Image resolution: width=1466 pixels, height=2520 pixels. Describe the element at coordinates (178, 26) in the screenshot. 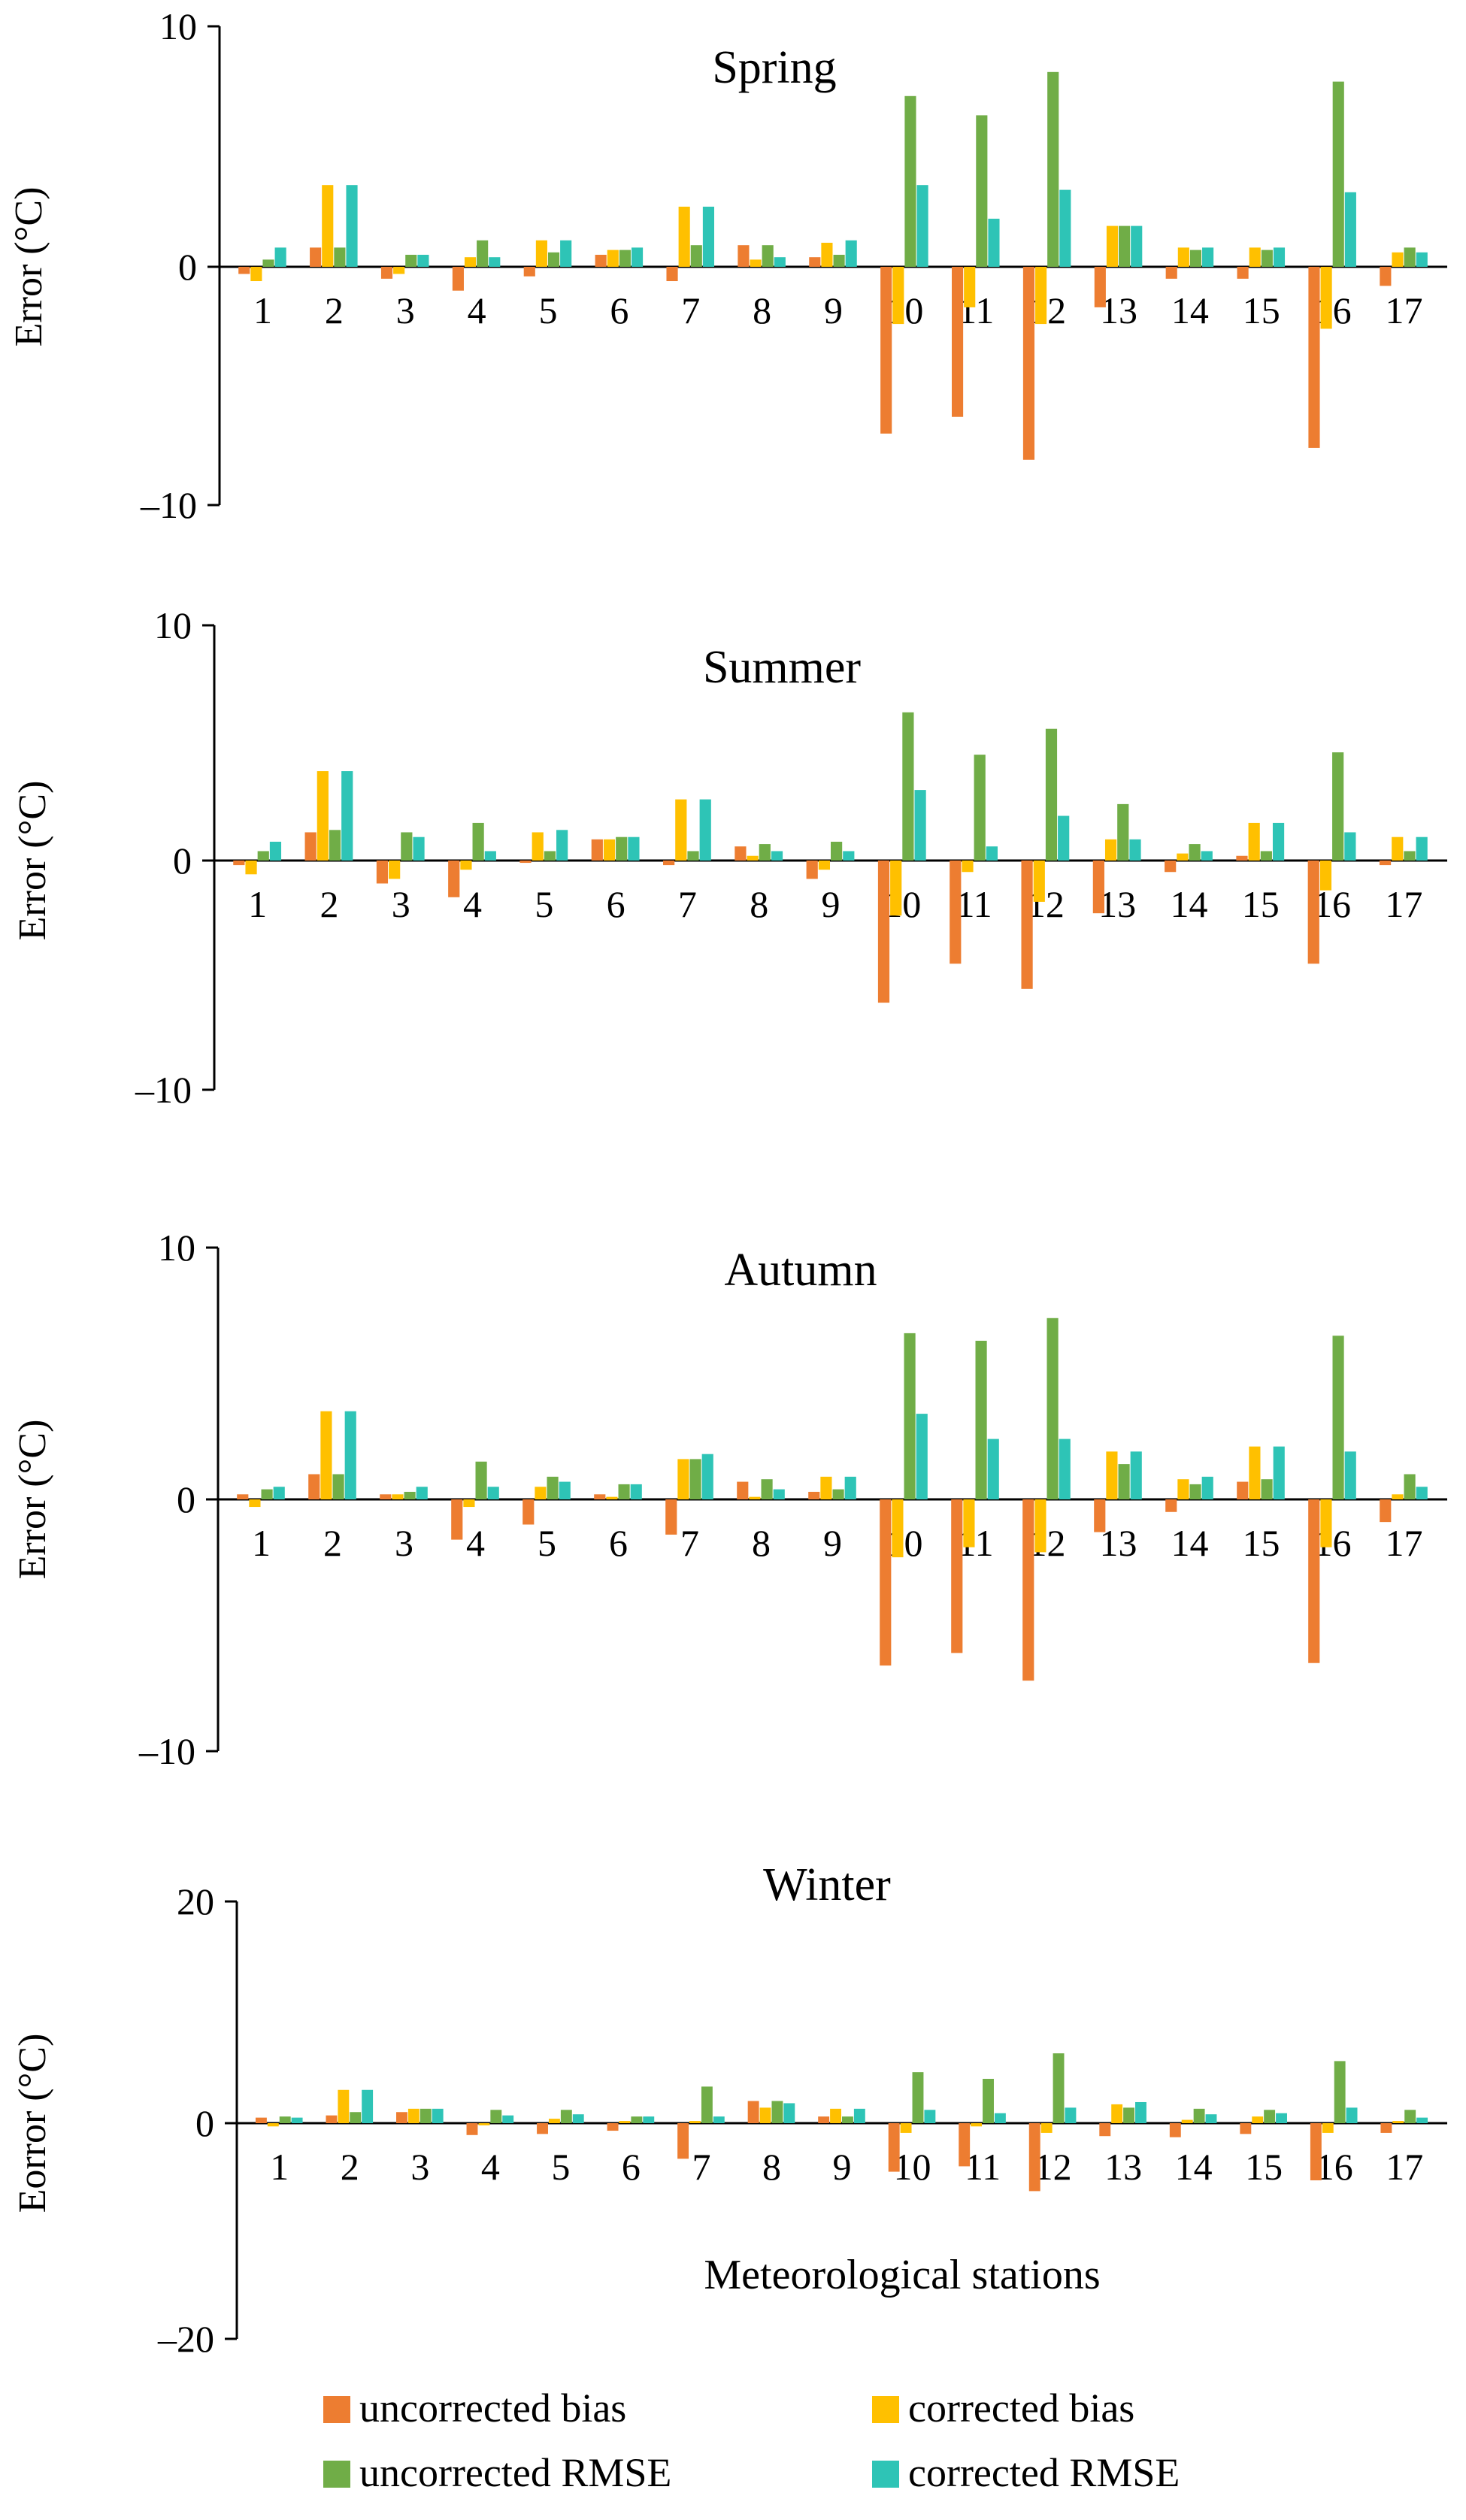

I see `y-tick-label: 10` at that location.